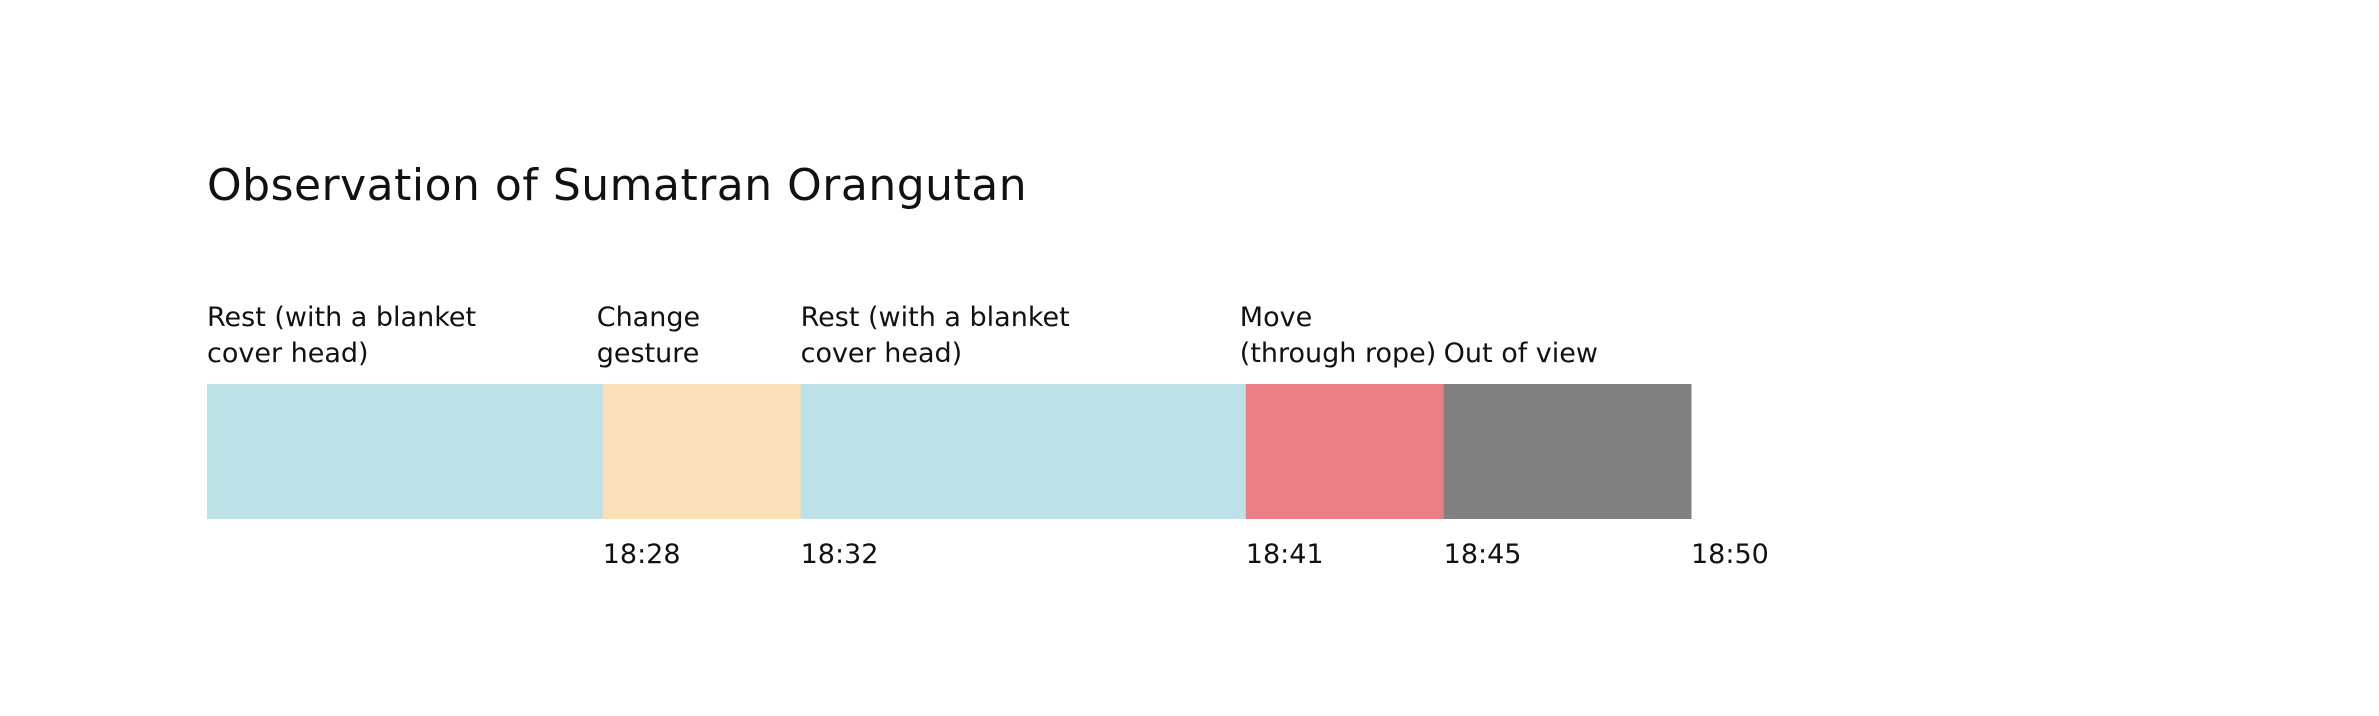 The width and height of the screenshot is (2379, 716). Describe the element at coordinates (1186, 554) in the screenshot. I see `time-ticks: 18:28 18:32 18:41 18:45 18:50` at that location.